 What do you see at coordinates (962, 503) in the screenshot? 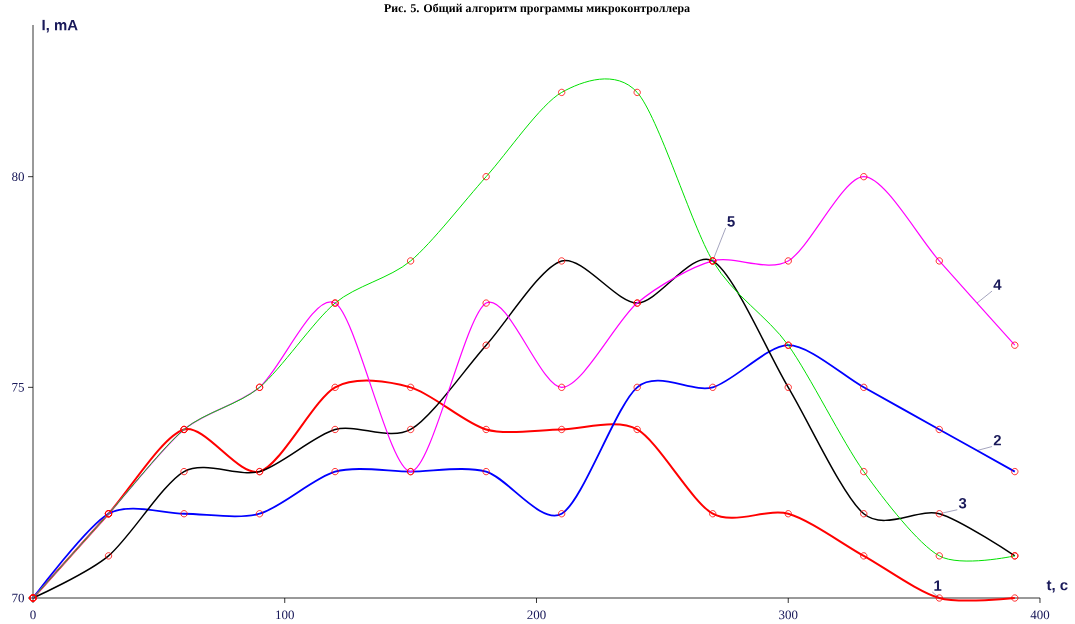
I see `series-label: 3` at bounding box center [962, 503].